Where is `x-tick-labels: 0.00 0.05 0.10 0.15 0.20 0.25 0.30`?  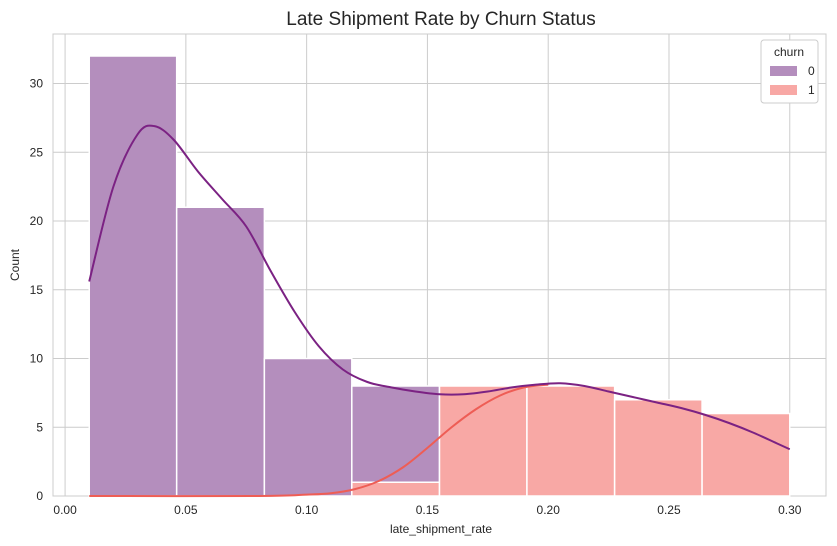
x-tick-labels: 0.00 0.05 0.10 0.15 0.20 0.25 0.30 is located at coordinates (427, 510).